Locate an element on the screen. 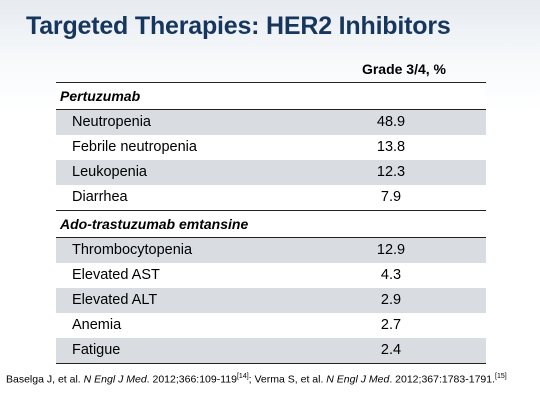 Image resolution: width=540 pixels, height=405 pixels. table-row: Elevated ALT 2.9 is located at coordinates (271, 300).